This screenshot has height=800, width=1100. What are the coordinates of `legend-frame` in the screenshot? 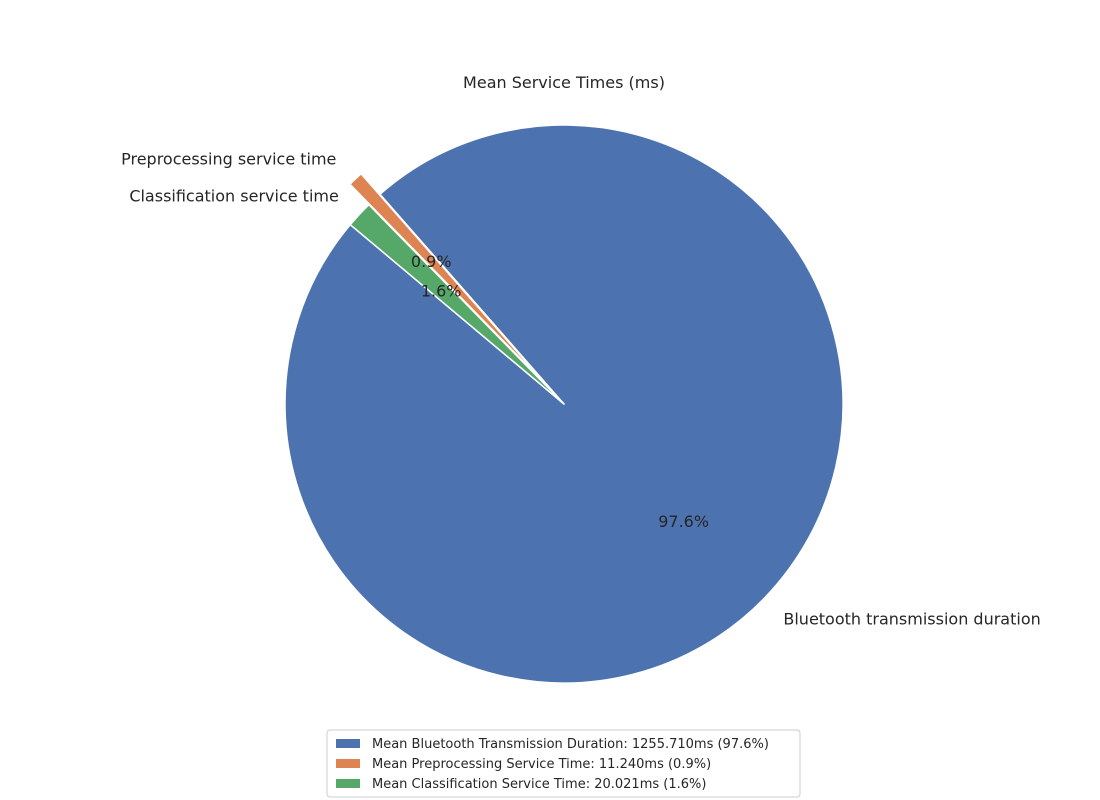 It's located at (563, 763).